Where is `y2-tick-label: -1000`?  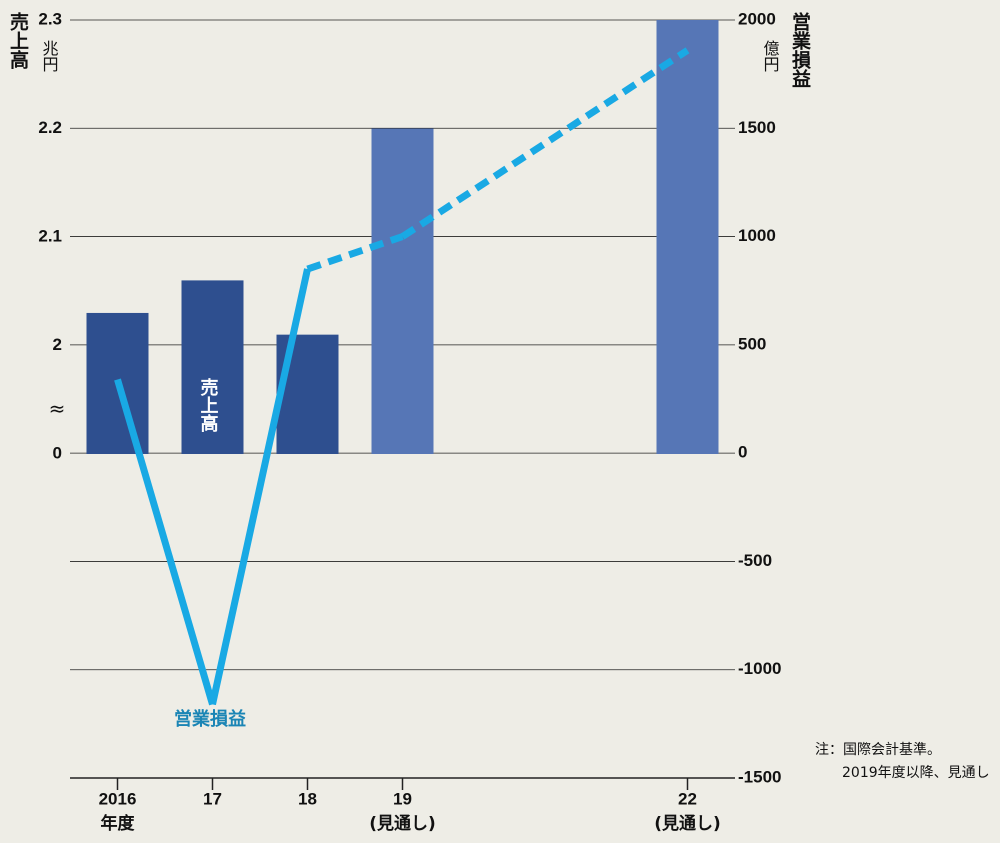
y2-tick-label: -1000 is located at coordinates (759, 668).